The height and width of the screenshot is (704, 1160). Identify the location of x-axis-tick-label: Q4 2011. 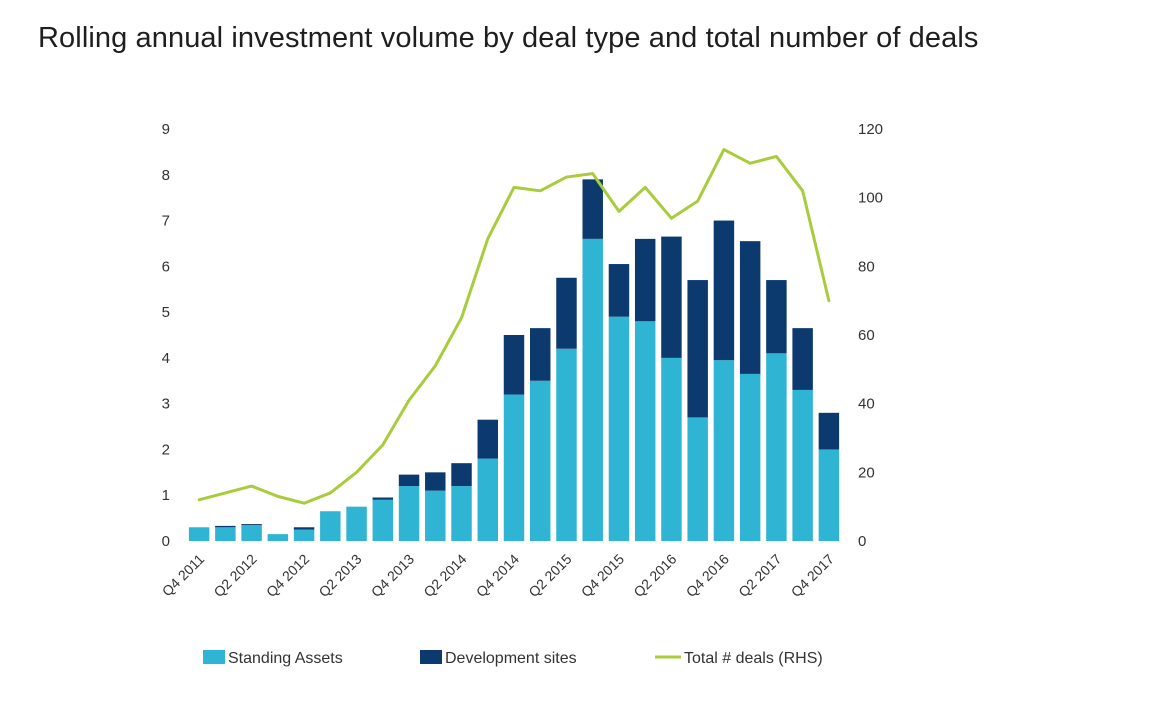
(183, 575).